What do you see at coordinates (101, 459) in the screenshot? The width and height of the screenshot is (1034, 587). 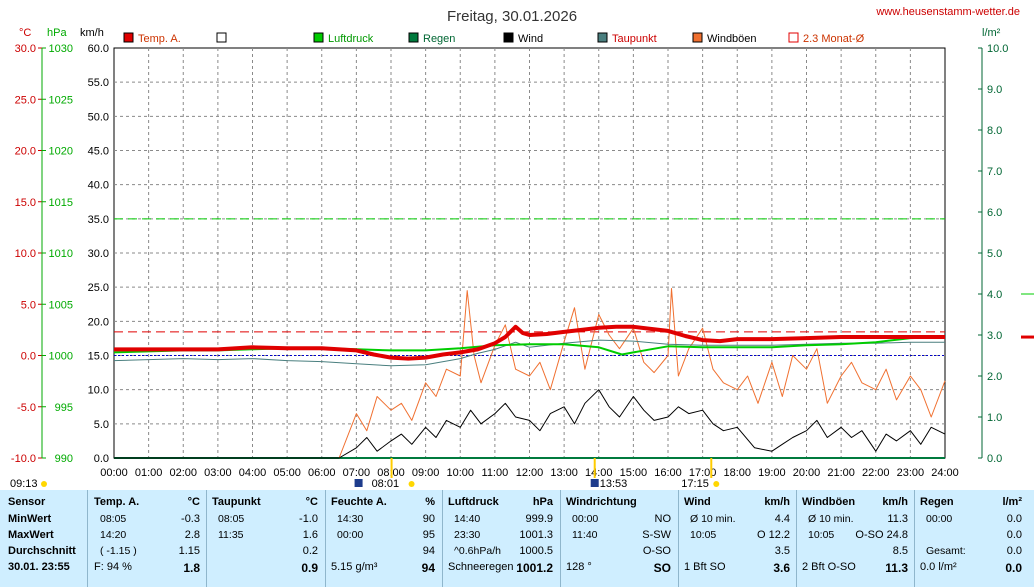 I see `wind-tick-label: 0.0` at bounding box center [101, 459].